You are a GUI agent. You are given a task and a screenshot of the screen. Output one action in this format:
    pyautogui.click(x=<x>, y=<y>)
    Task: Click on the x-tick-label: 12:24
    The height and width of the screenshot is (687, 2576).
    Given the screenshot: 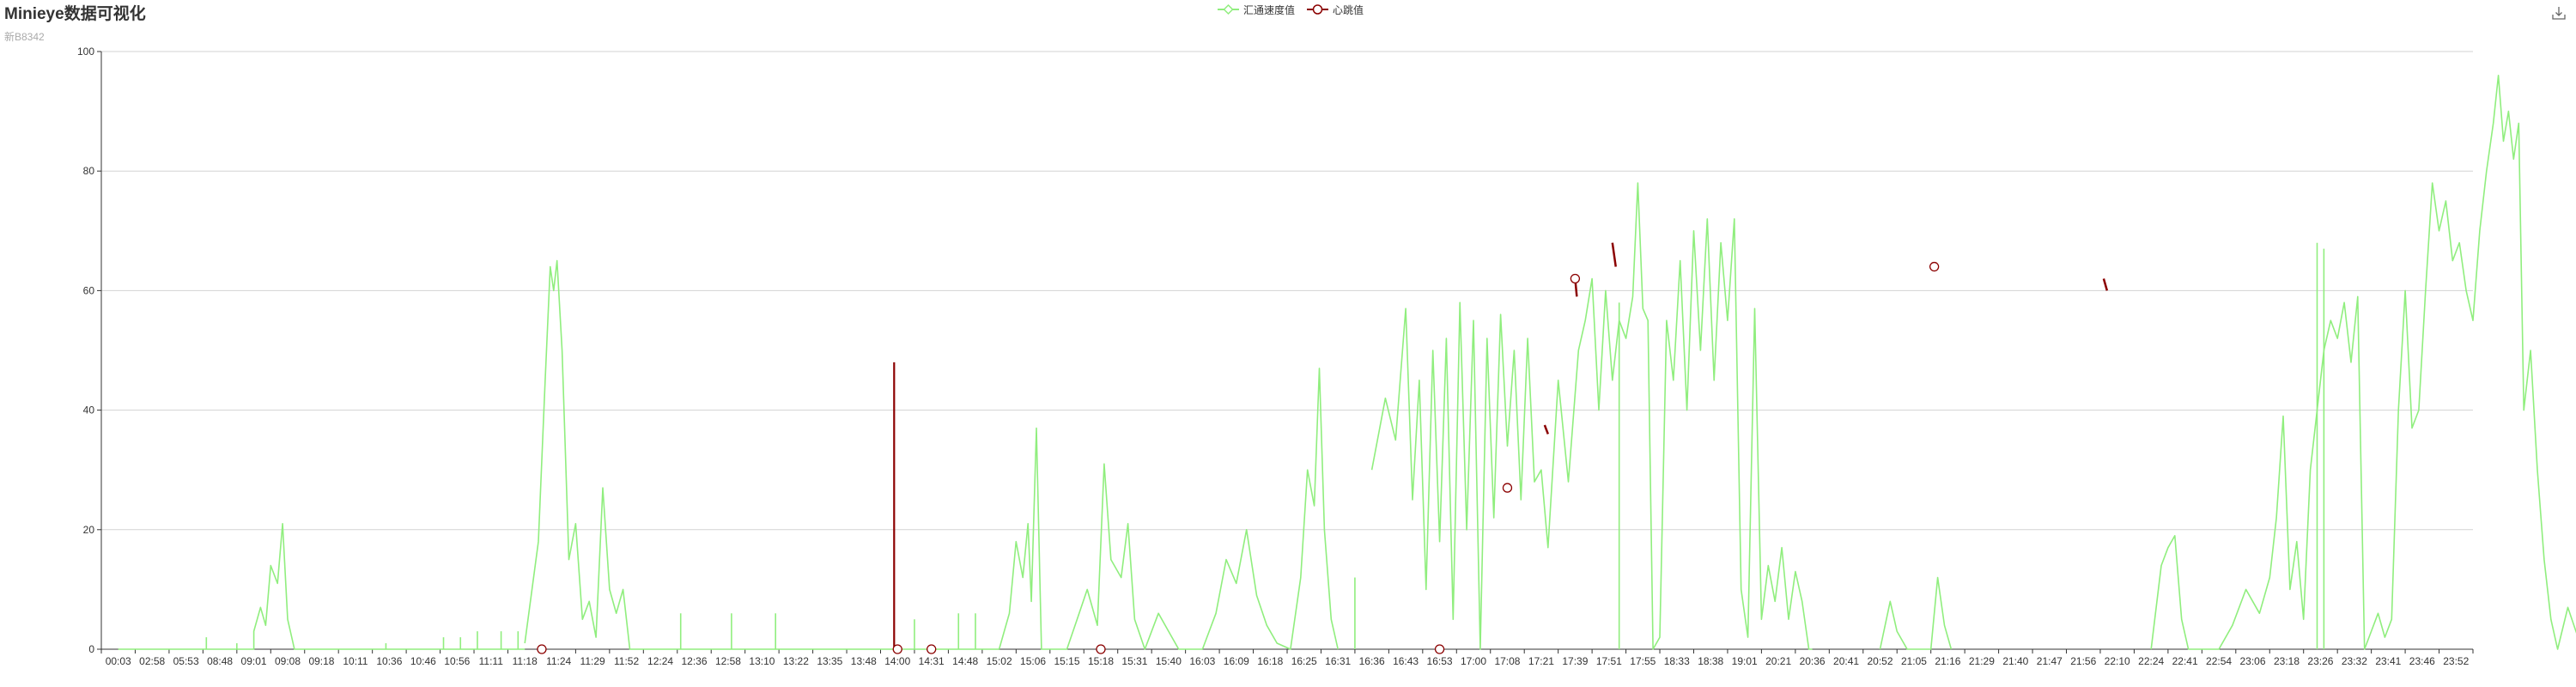 What is the action you would take?
    pyautogui.click(x=660, y=661)
    